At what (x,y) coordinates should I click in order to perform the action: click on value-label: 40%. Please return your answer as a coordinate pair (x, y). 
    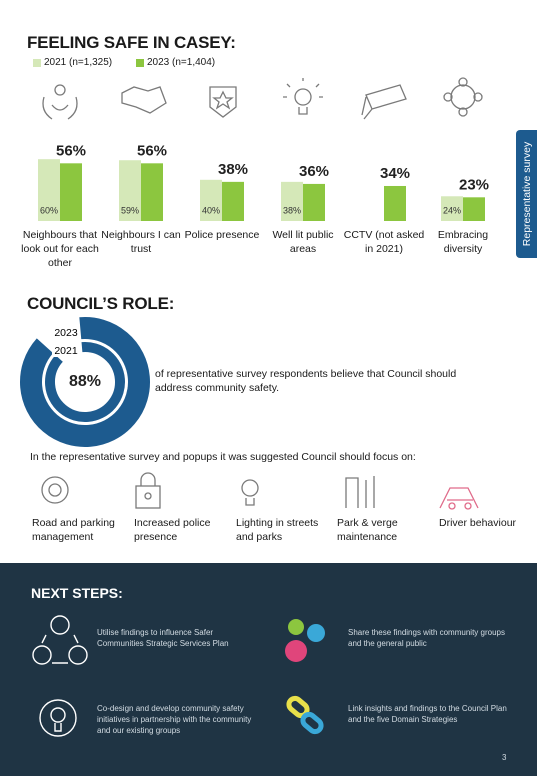
    Looking at the image, I should click on (211, 210).